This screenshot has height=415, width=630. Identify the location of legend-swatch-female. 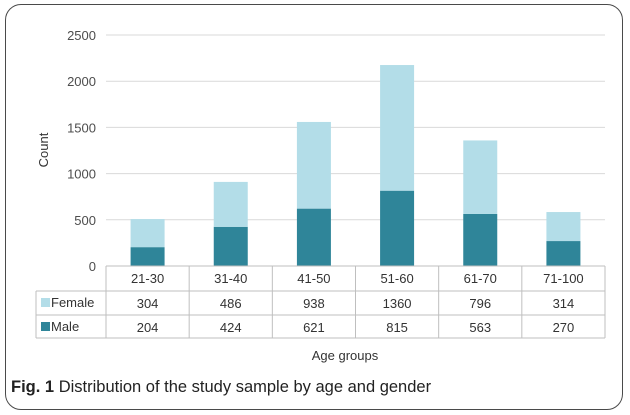
(45, 302).